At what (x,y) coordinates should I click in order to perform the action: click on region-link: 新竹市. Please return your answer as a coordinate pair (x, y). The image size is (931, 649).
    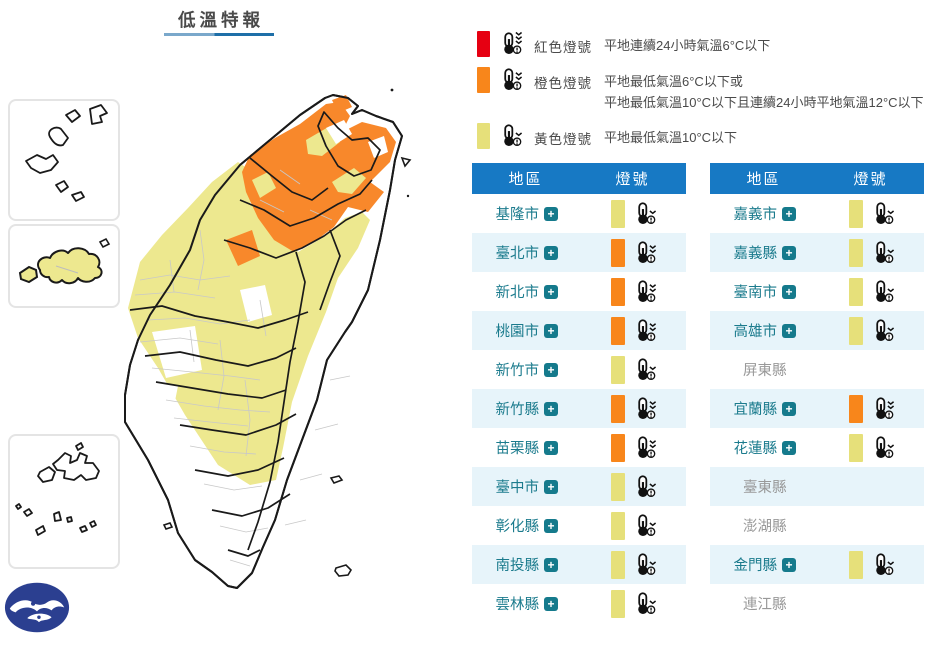
    Looking at the image, I should click on (517, 371).